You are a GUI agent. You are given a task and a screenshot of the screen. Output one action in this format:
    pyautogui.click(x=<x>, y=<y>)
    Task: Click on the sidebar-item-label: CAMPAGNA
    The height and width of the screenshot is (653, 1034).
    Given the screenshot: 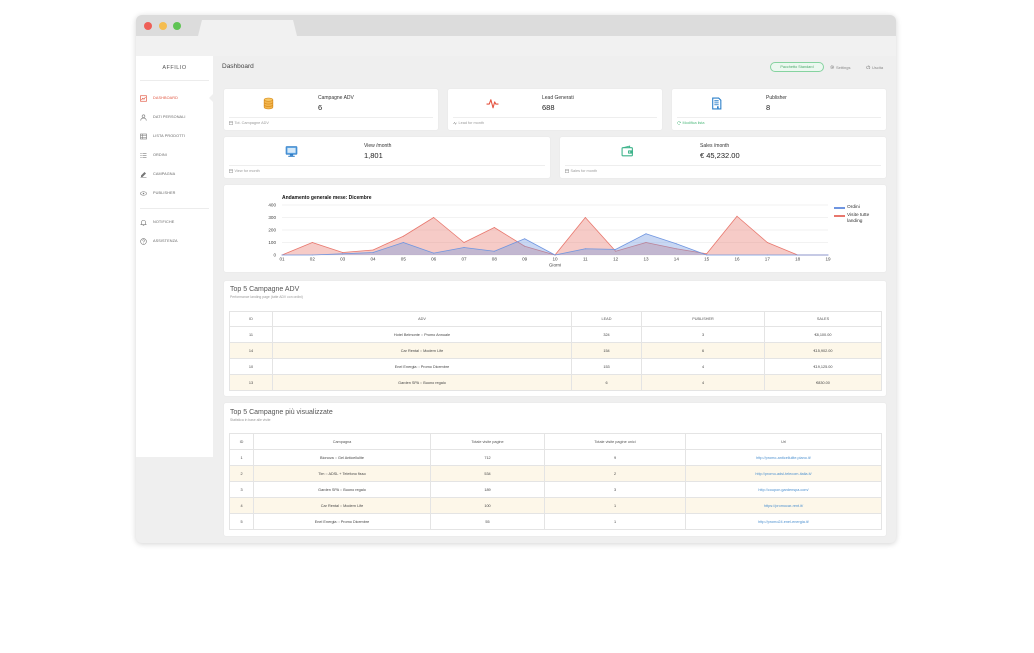 What is the action you would take?
    pyautogui.click(x=164, y=173)
    